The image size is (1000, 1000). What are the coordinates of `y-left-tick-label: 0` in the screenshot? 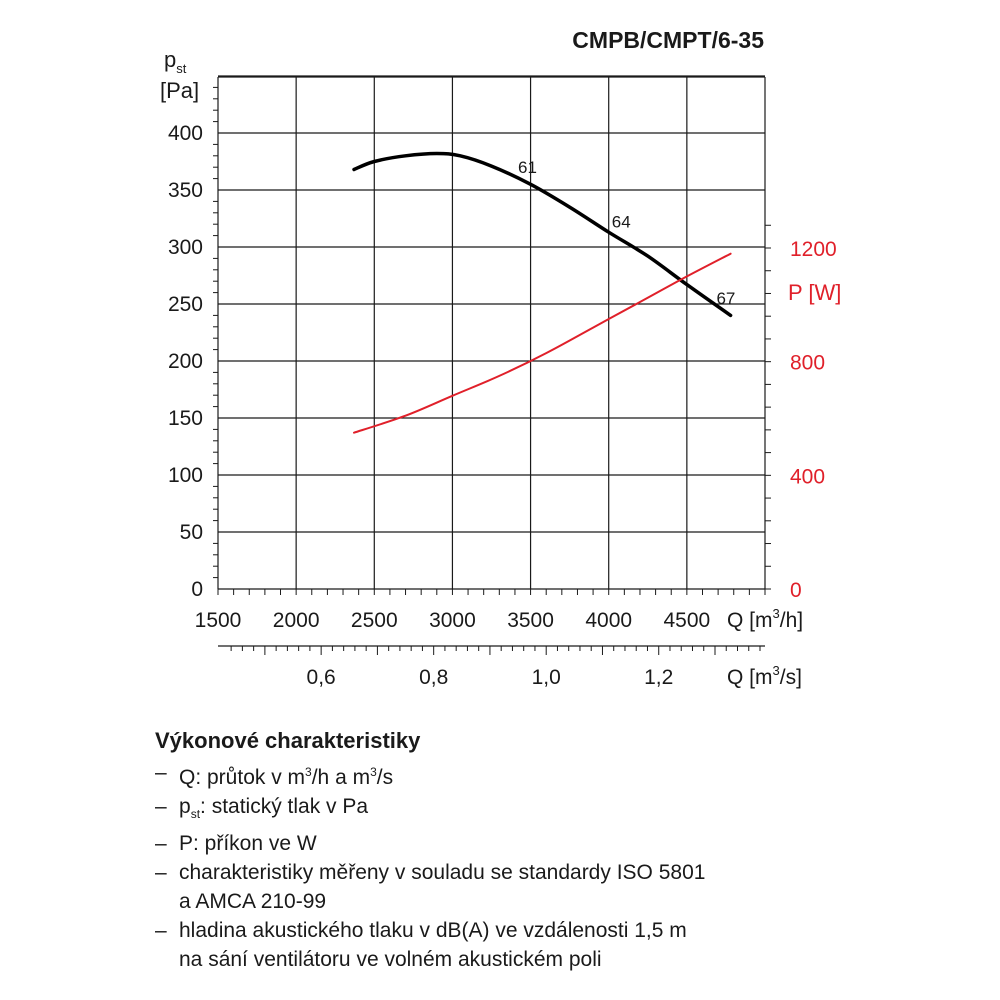 It's located at (197, 589).